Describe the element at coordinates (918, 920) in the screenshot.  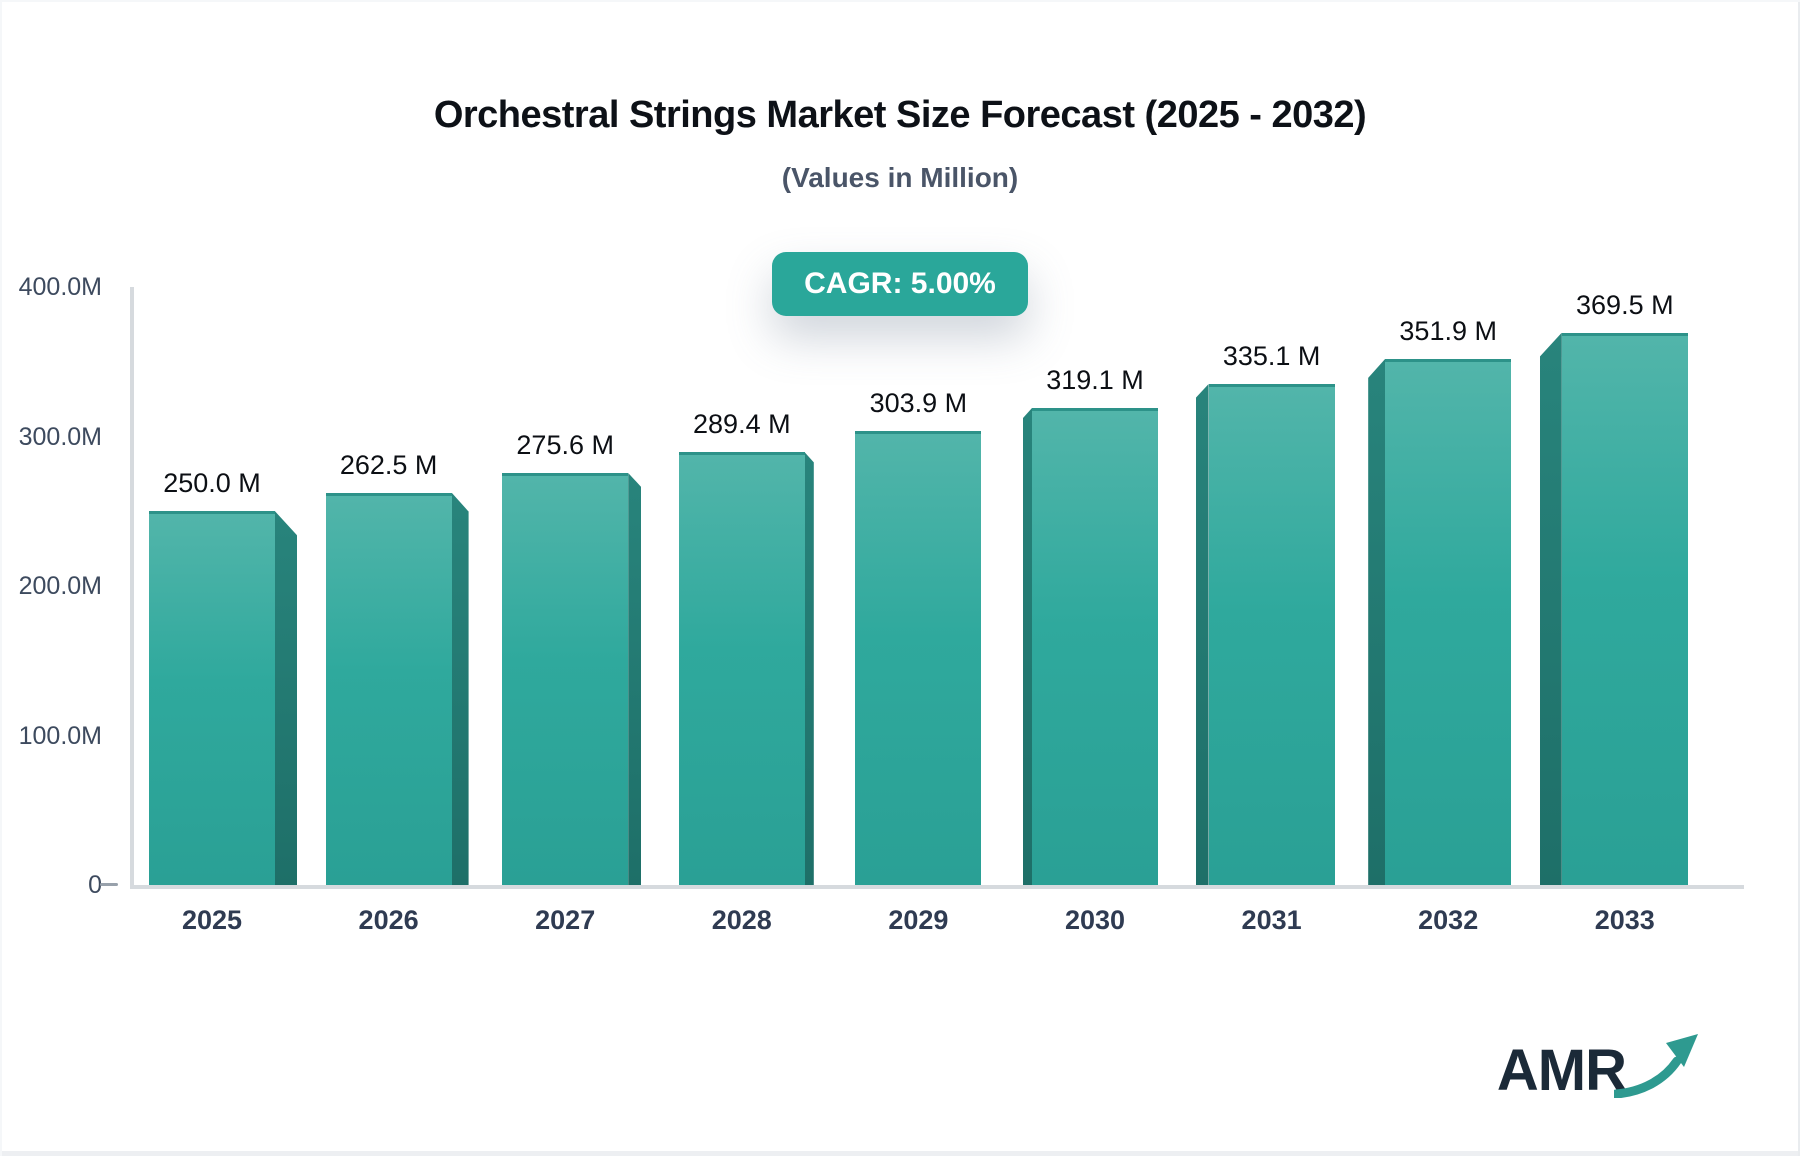
I see `x-axis-tick-label: 2029` at that location.